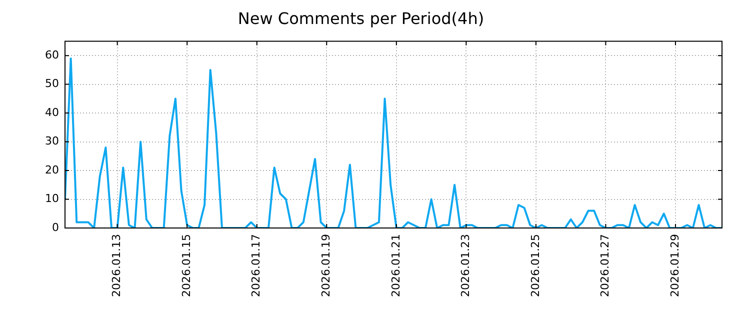  Describe the element at coordinates (52, 112) in the screenshot. I see `y-tick-label: 40` at that location.